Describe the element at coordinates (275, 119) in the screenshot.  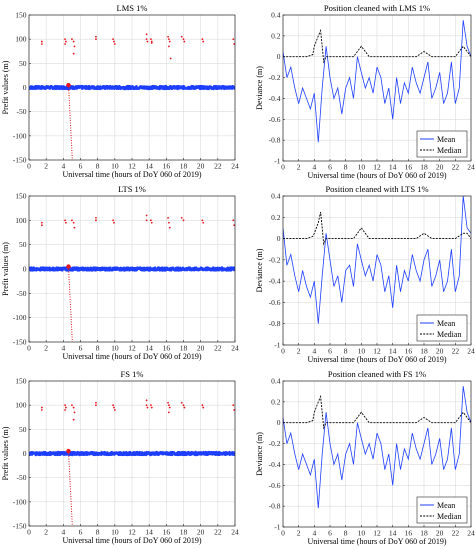
I see `y-tick-label: -0.6` at that location.